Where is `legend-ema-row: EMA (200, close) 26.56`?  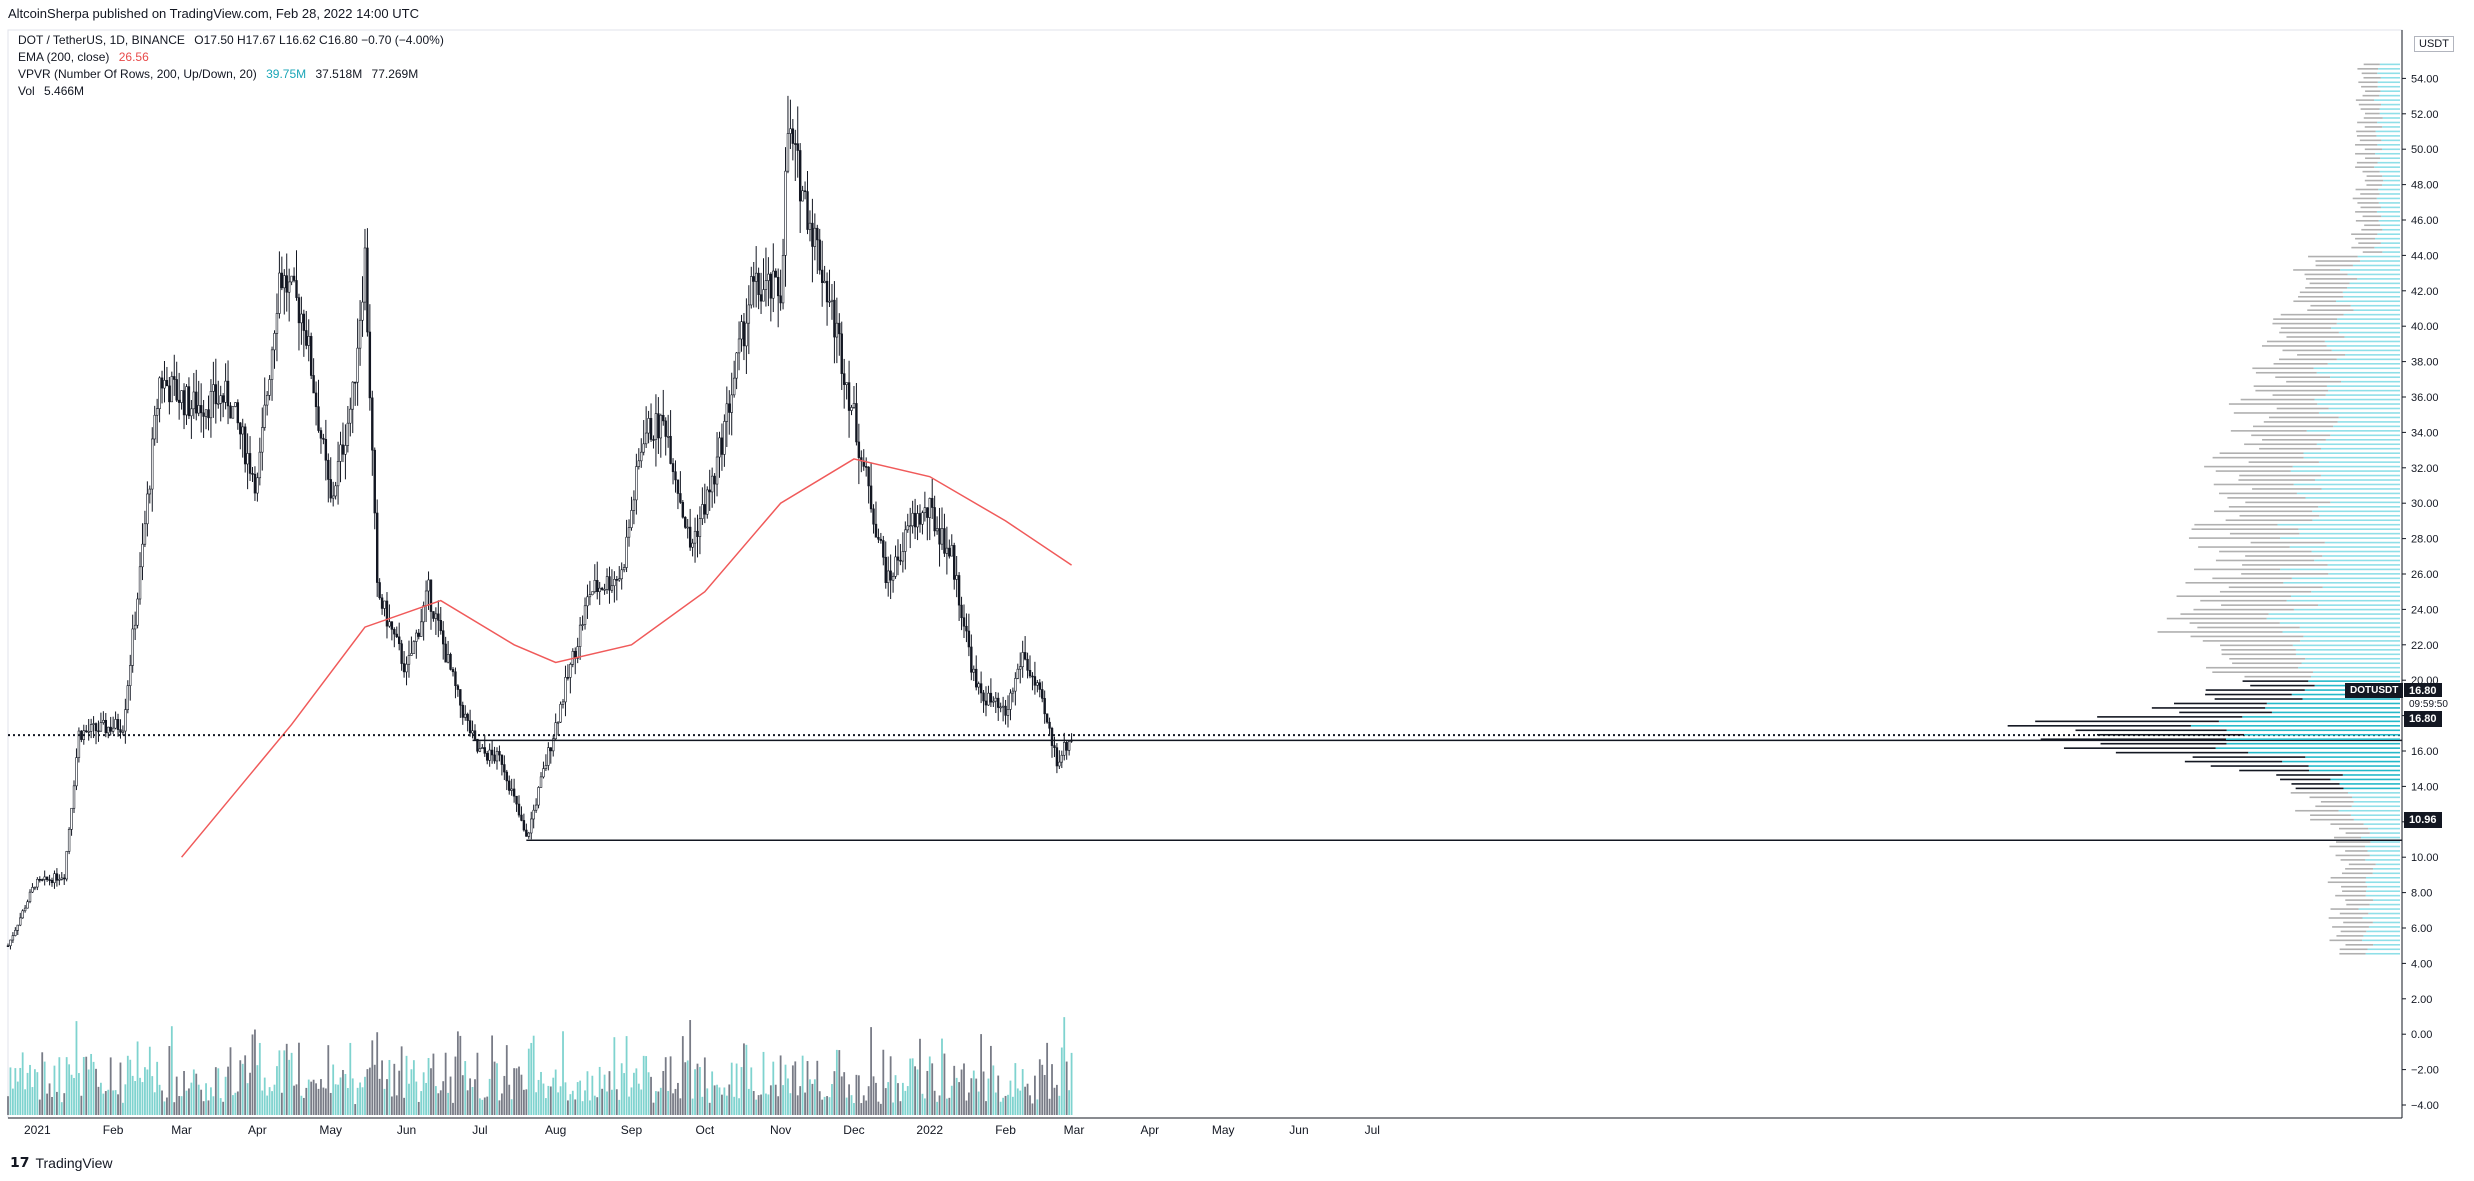
legend-ema-row: EMA (200, close) 26.56 is located at coordinates (234, 57).